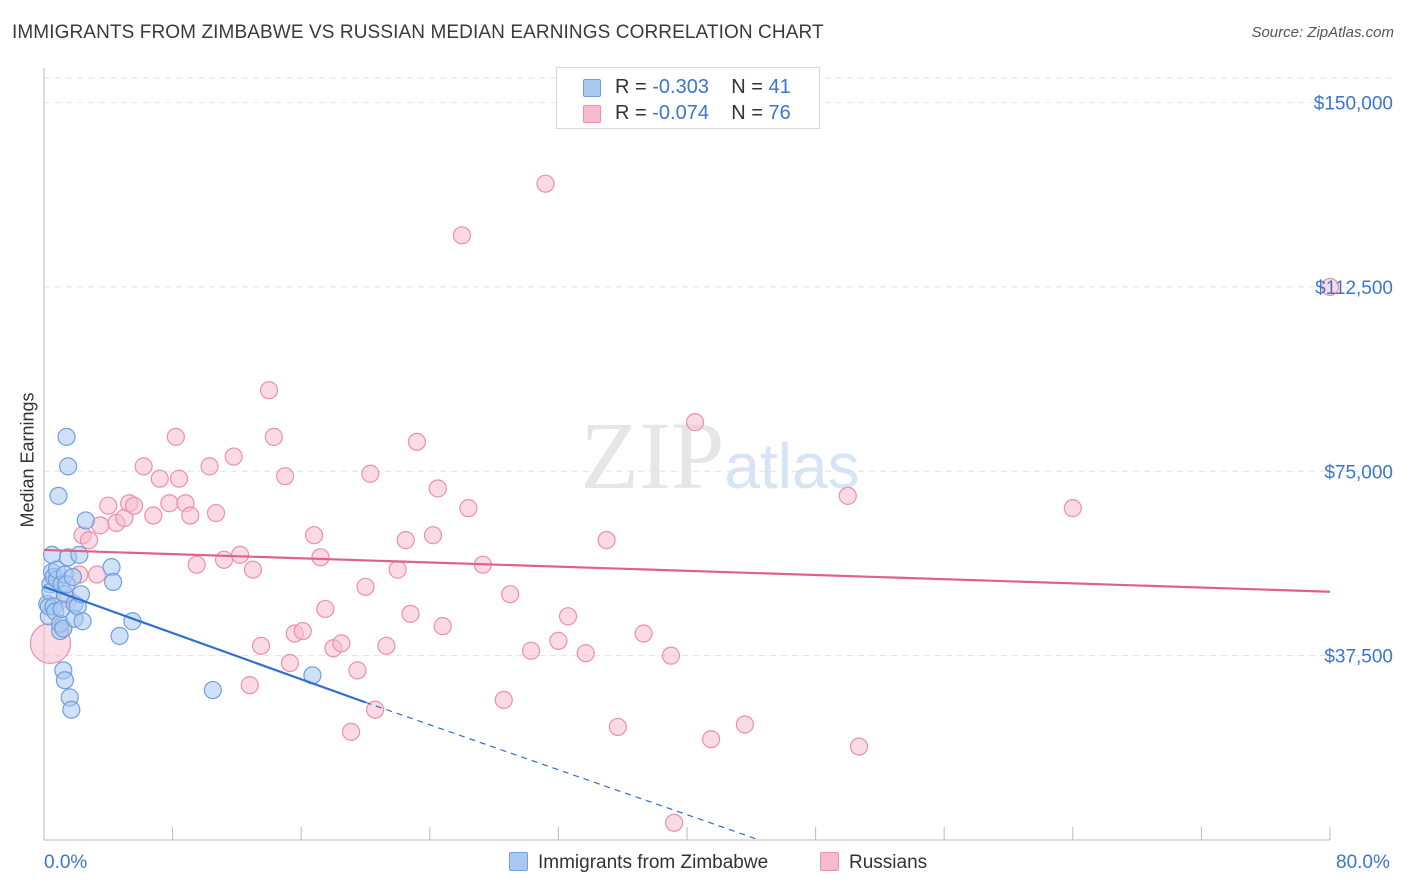  I want to click on watermark-atlas: atlas, so click(791, 466).